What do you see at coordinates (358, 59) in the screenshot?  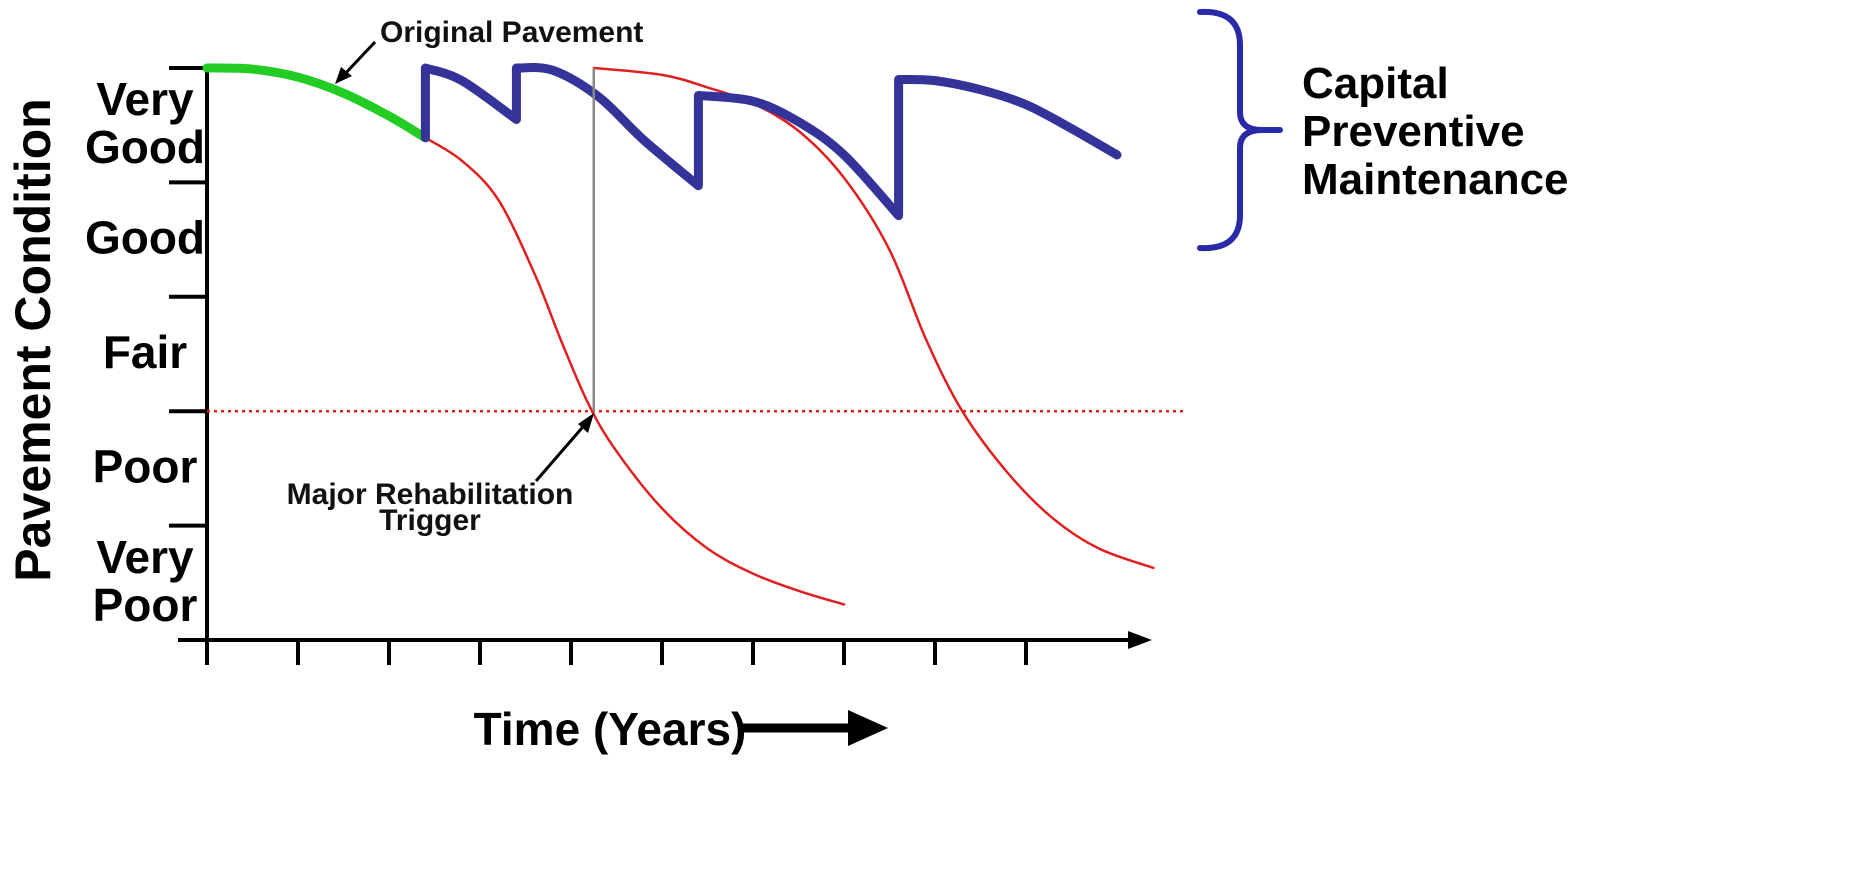 I see `original-annotation-pointer` at bounding box center [358, 59].